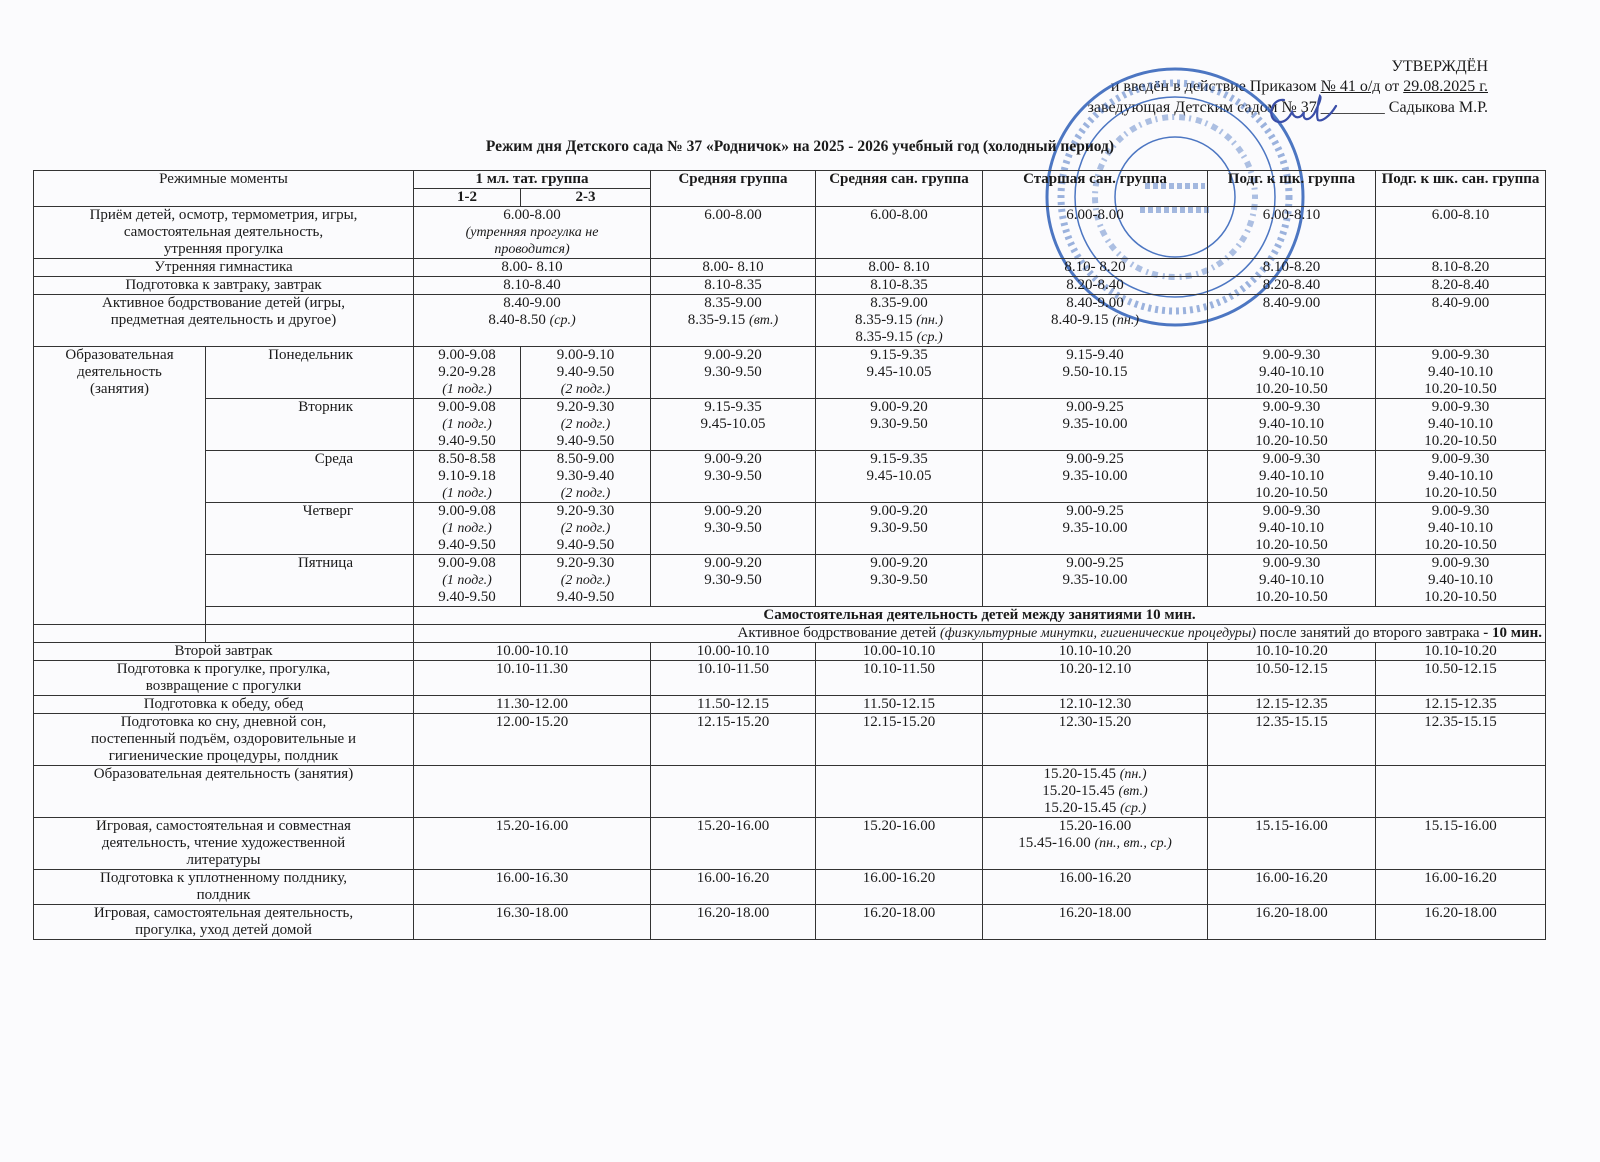  Describe the element at coordinates (764, 320) in the screenshot. I see `note-text: (вт.)` at that location.